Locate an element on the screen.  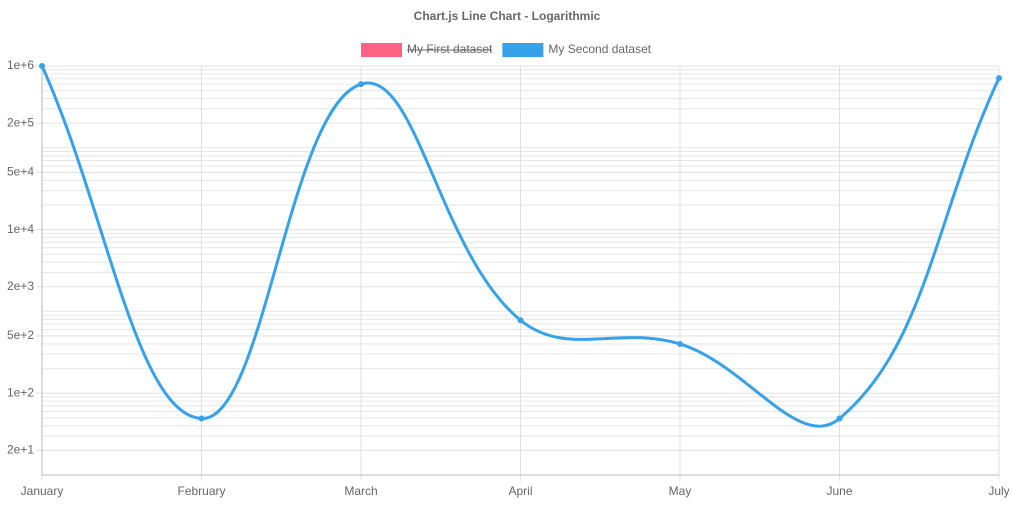
y-tick-label: 5e+4 is located at coordinates (20, 172).